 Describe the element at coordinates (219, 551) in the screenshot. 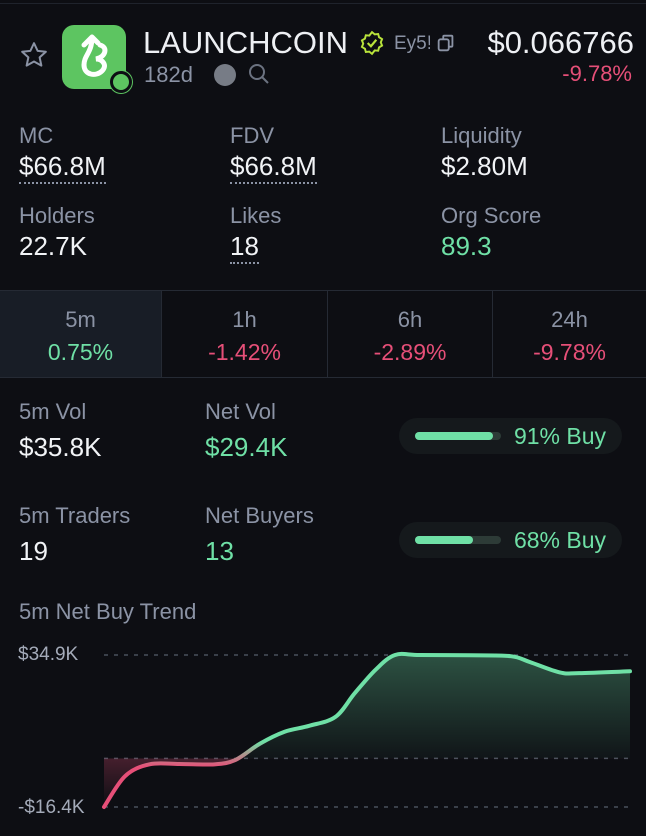

I see `net-buyers-value: 13` at that location.